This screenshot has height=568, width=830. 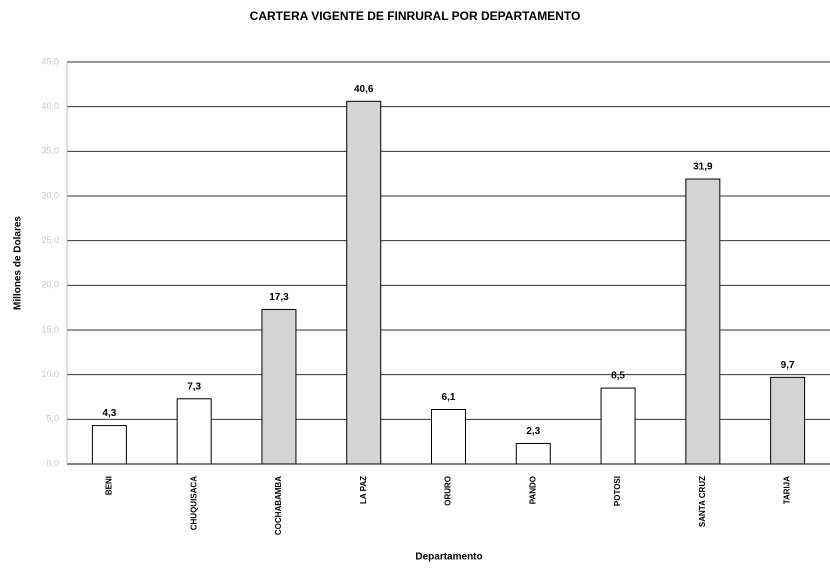 I want to click on y-tick-label: 25,0, so click(x=50, y=240).